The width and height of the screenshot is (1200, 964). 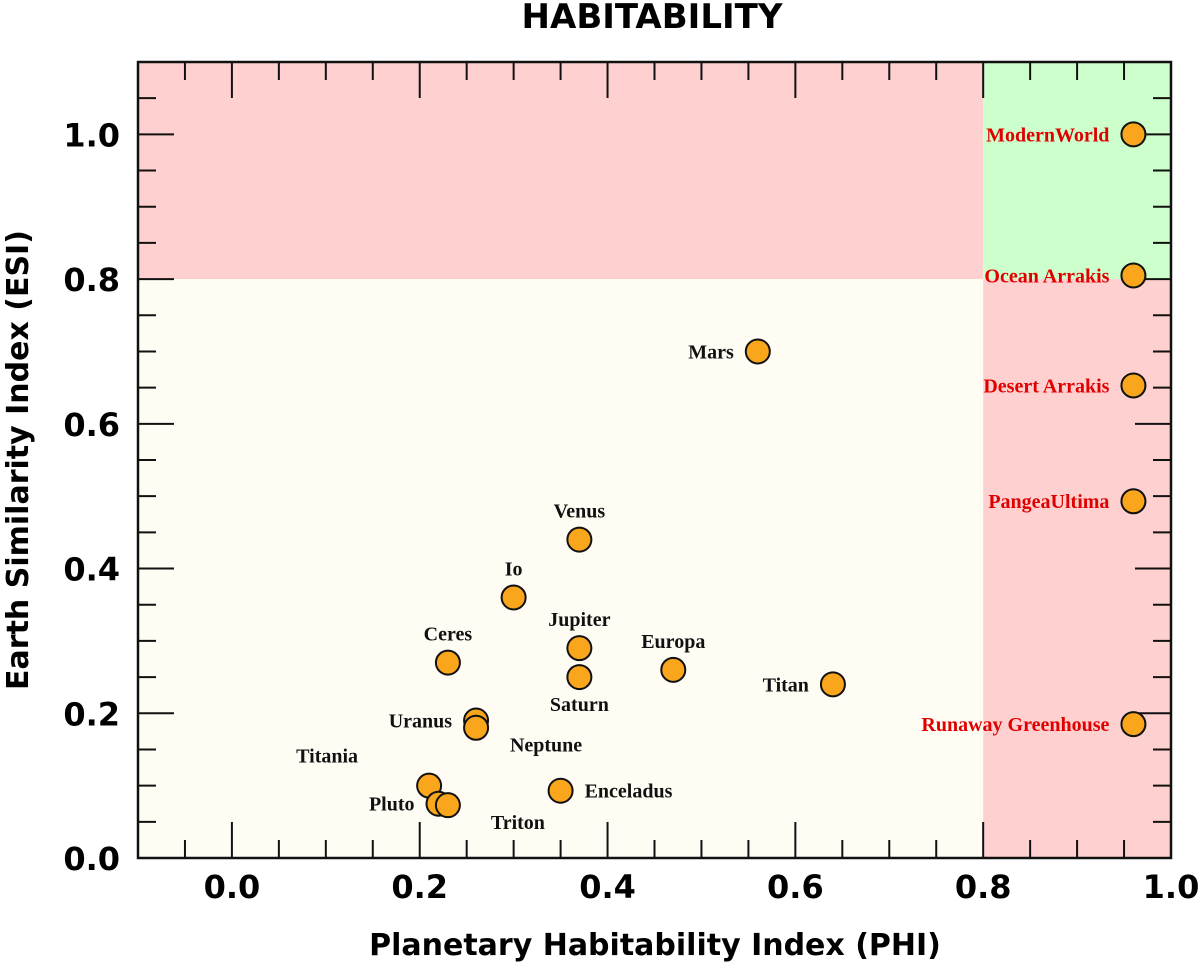 I want to click on point-pangeaultima, so click(x=1133, y=501).